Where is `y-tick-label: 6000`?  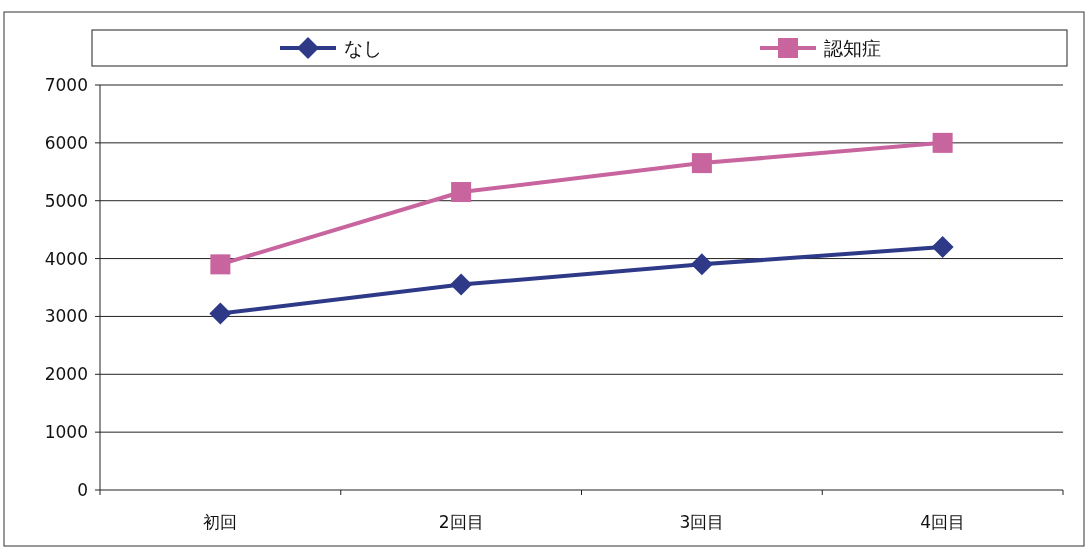 y-tick-label: 6000 is located at coordinates (66, 142).